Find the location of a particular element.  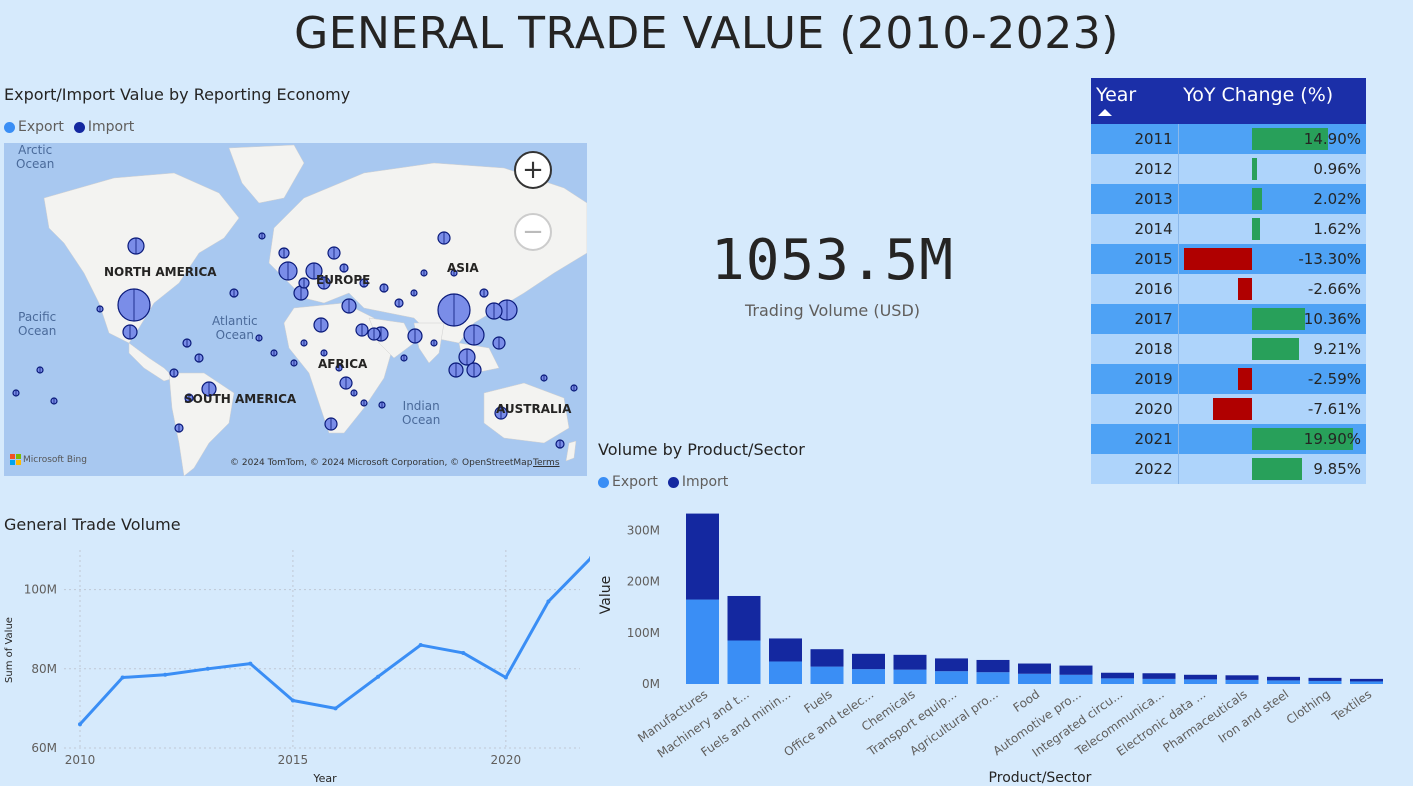

europe-asia-shape is located at coordinates (427, 253).